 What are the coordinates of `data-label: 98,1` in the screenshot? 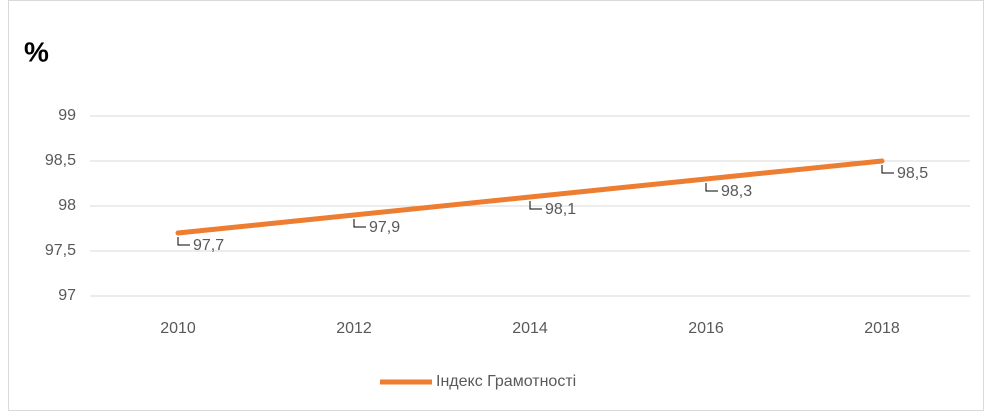 It's located at (560, 209).